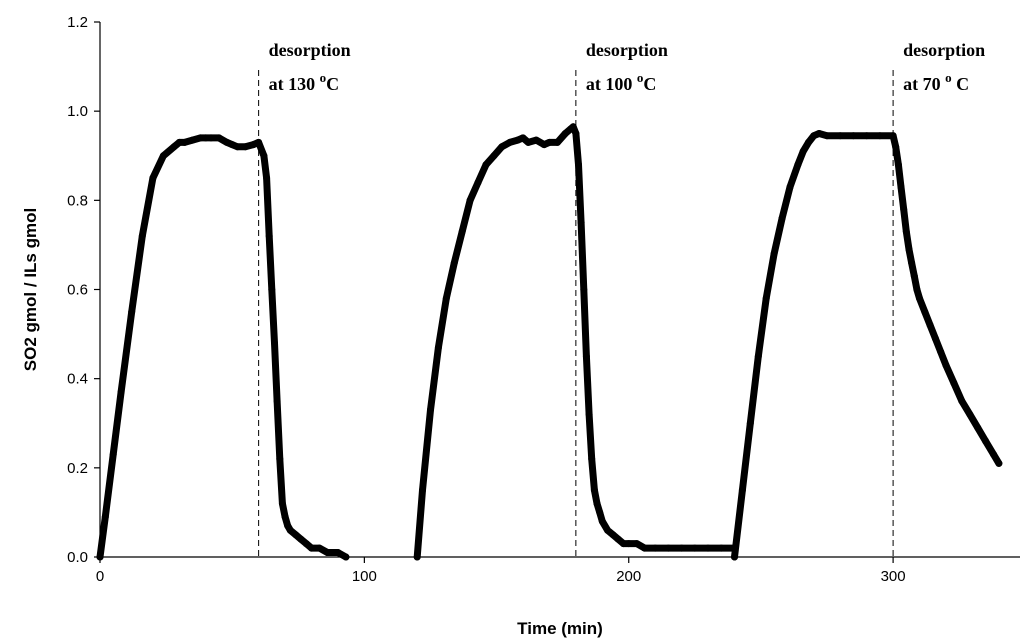 The image size is (1036, 642). What do you see at coordinates (77, 111) in the screenshot?
I see `y-tick-label: 1.0` at bounding box center [77, 111].